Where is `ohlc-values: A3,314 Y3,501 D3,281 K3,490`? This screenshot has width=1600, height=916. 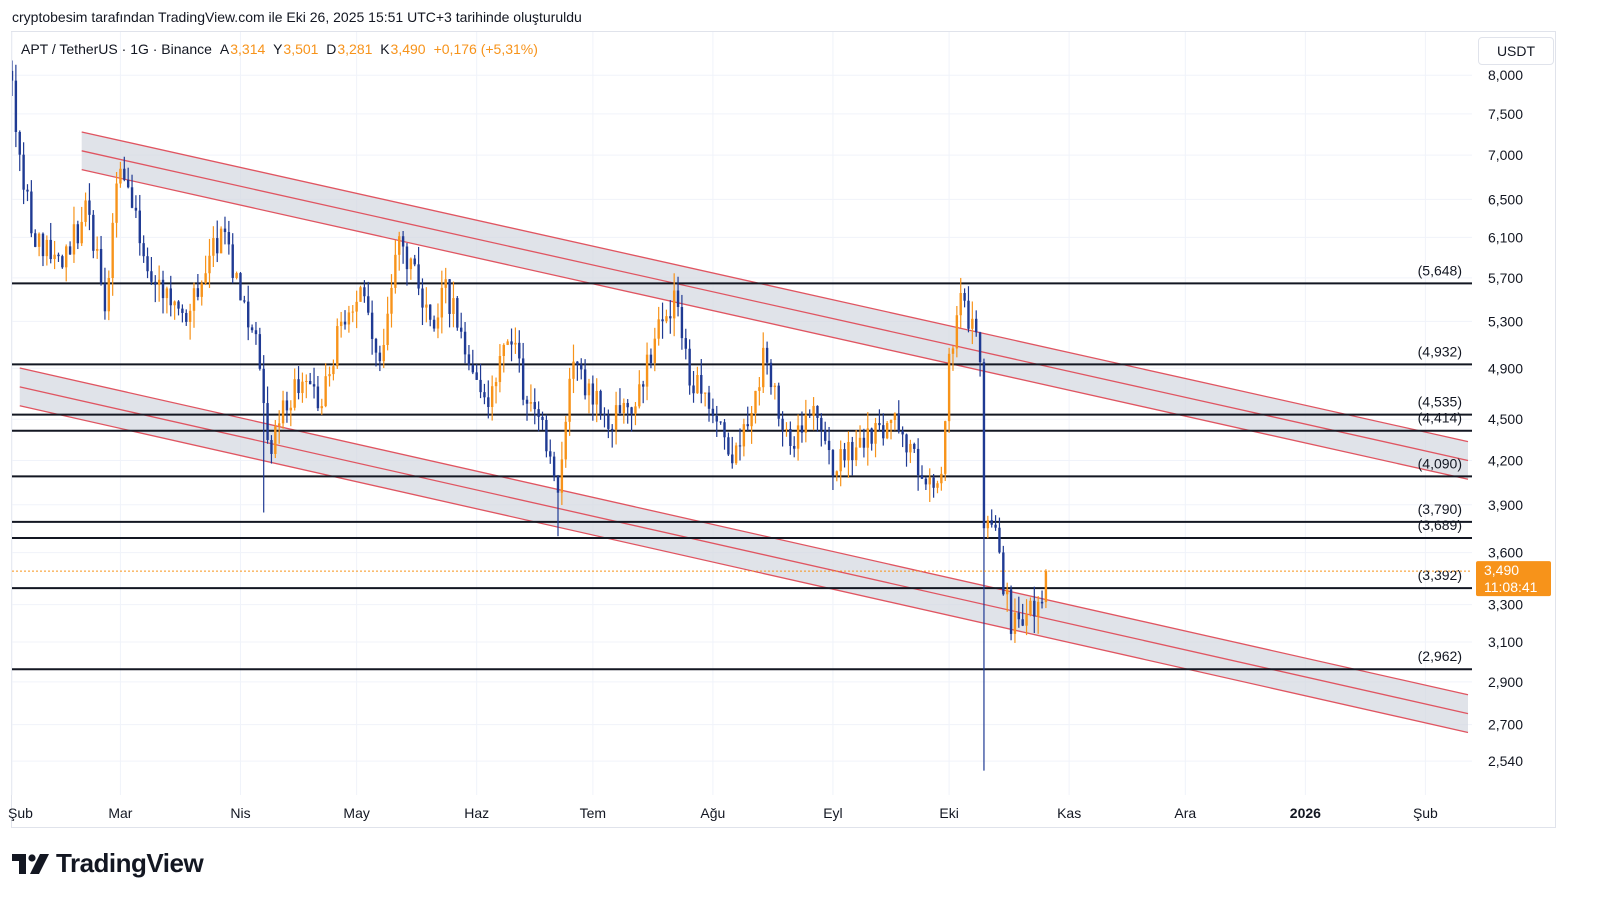 ohlc-values: A3,314 Y3,501 D3,281 K3,490 is located at coordinates (323, 49).